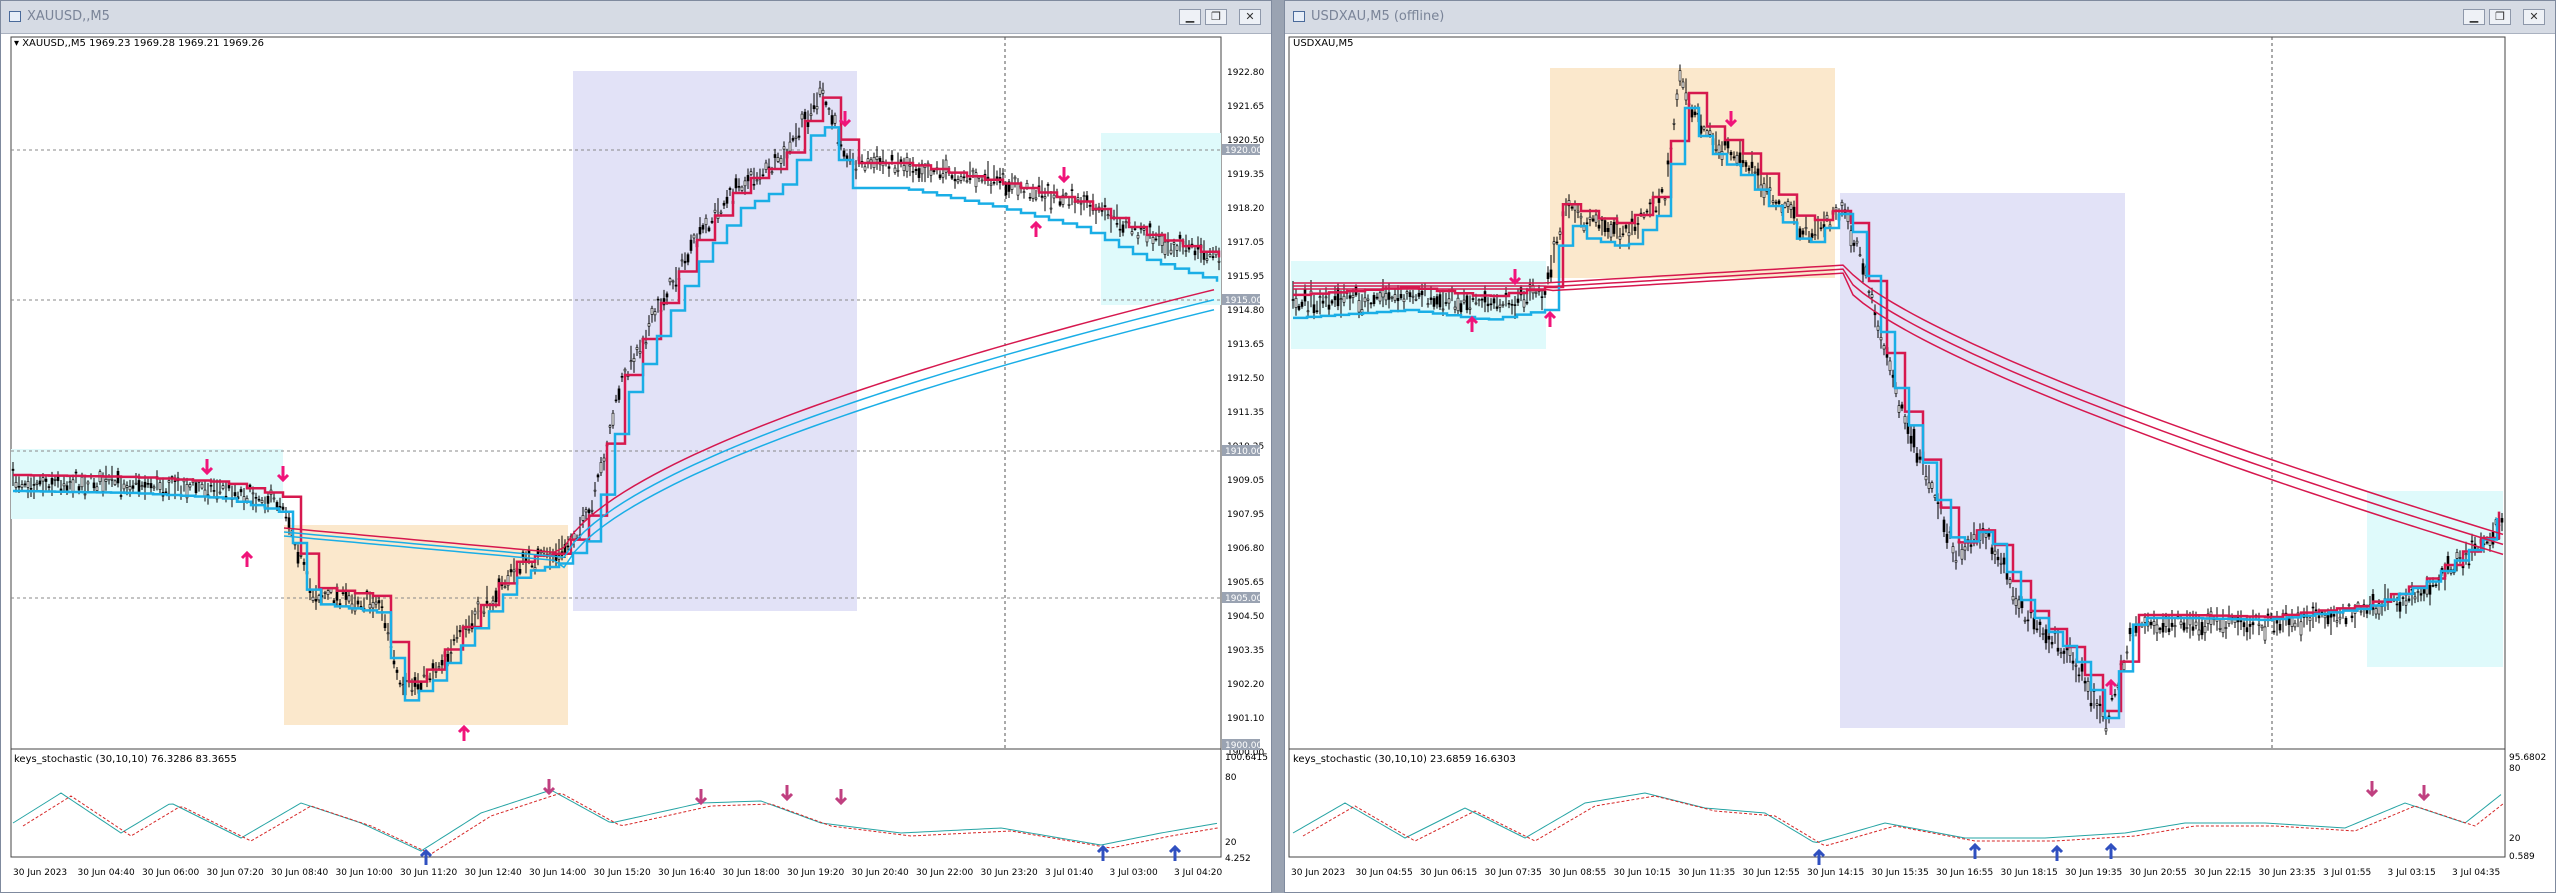  What do you see at coordinates (1231, 843) in the screenshot?
I see `osc-axis-label: 20` at bounding box center [1231, 843].